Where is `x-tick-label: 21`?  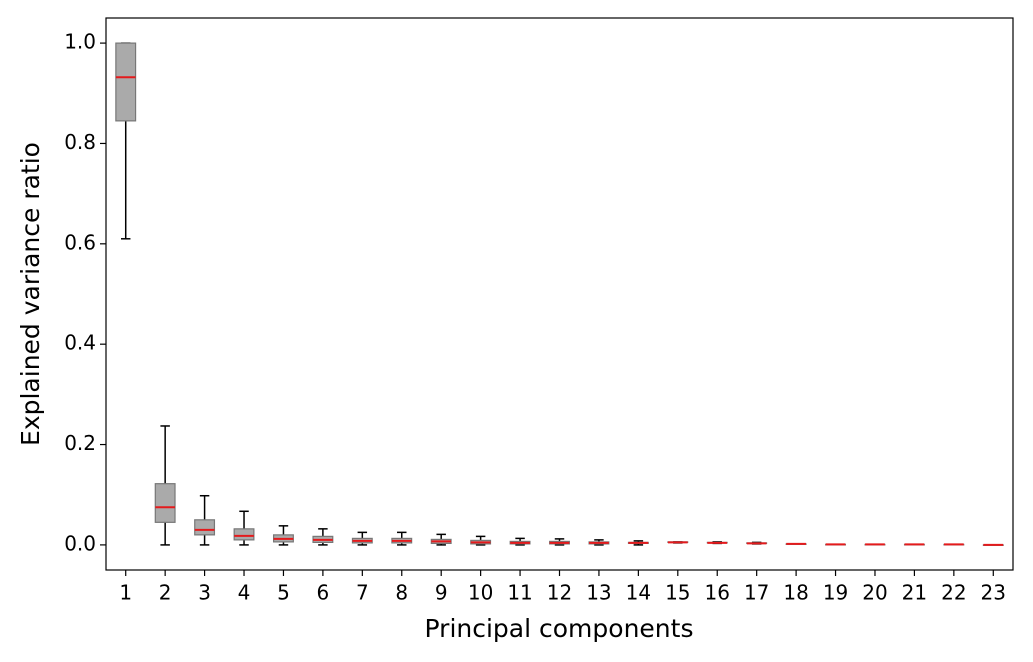
x-tick-label: 21 is located at coordinates (914, 593).